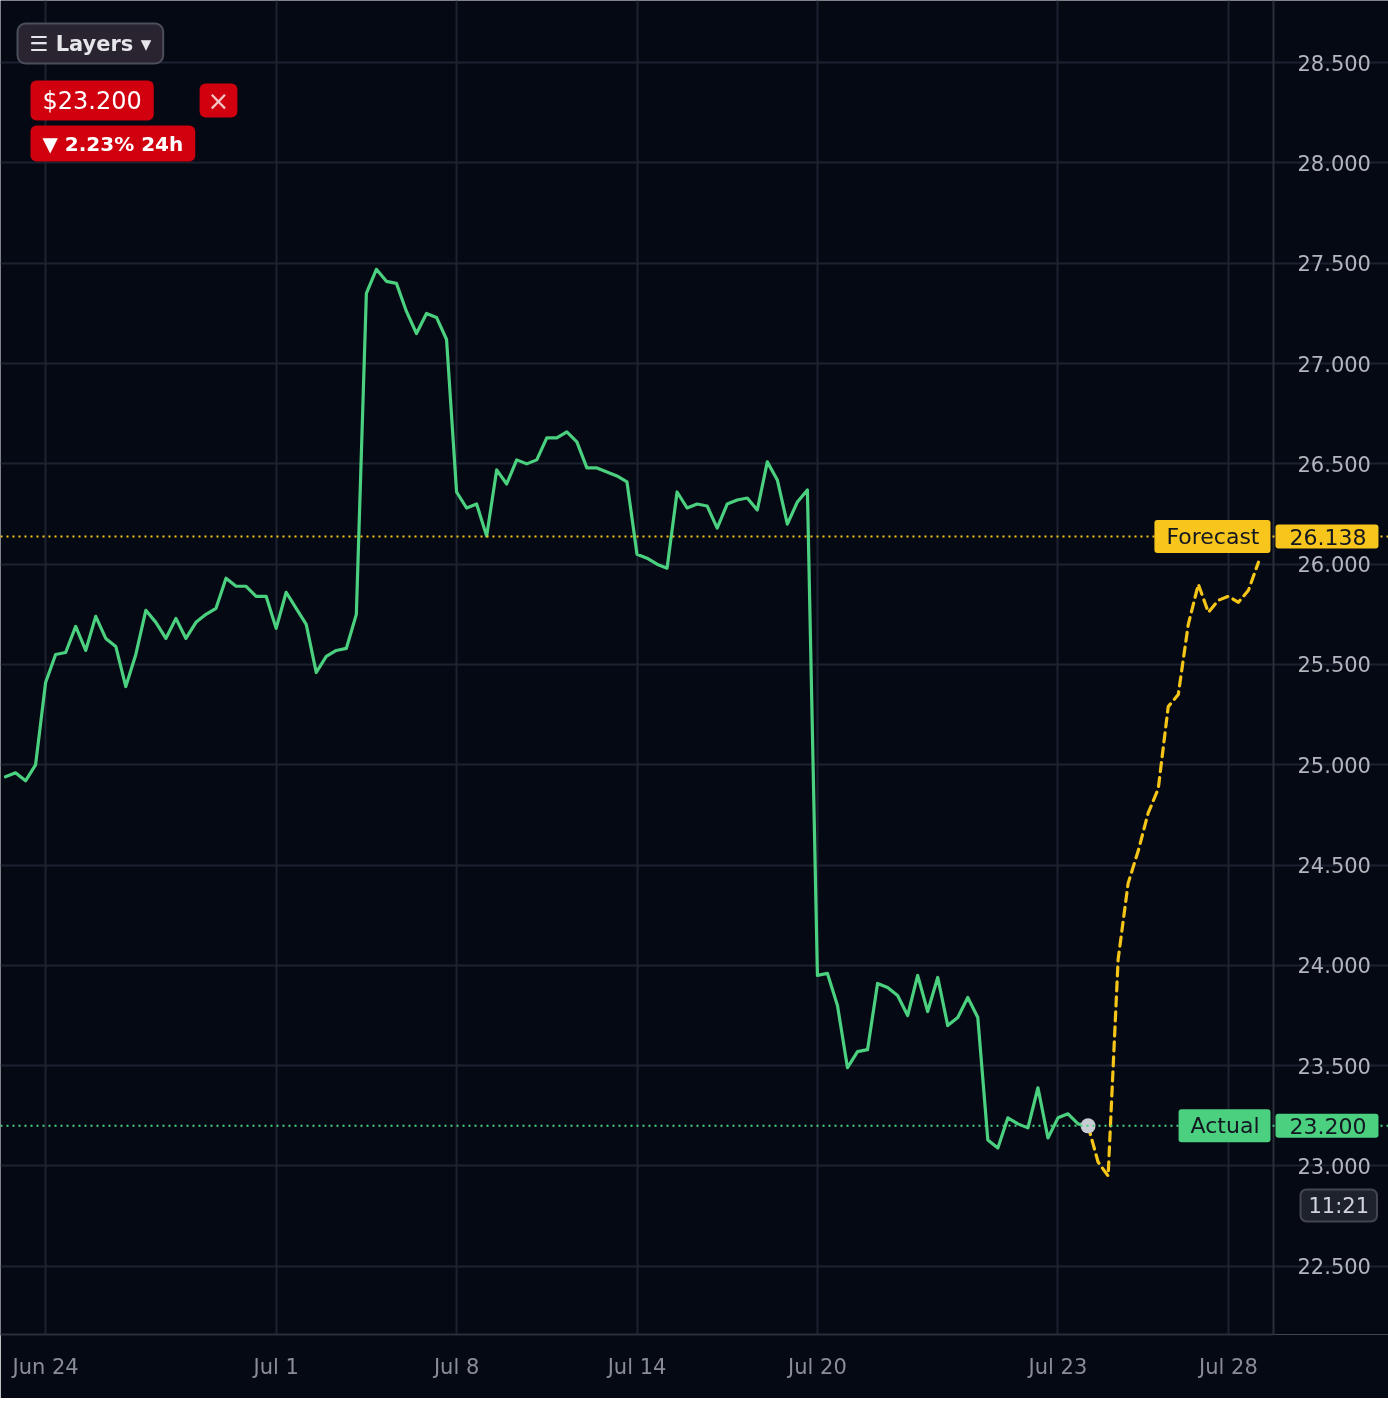 The width and height of the screenshot is (1388, 1402). What do you see at coordinates (1334, 966) in the screenshot?
I see `y-tick-label: 24.000` at bounding box center [1334, 966].